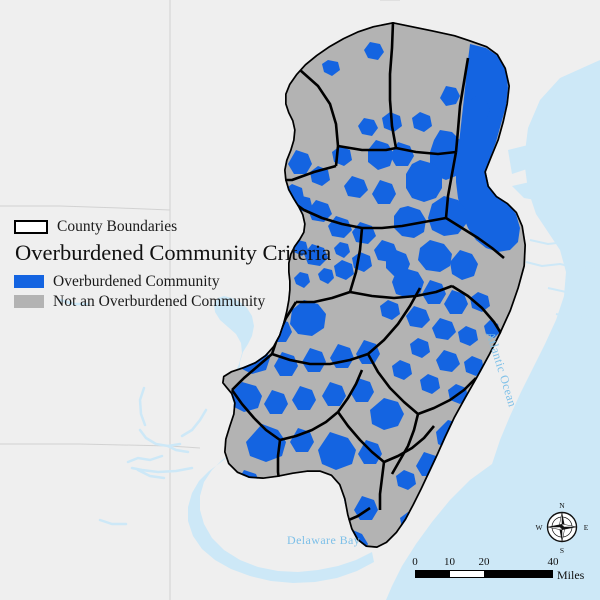 Image resolution: width=600 pixels, height=600 pixels. I want to click on scale-bar-units: Miles, so click(571, 575).